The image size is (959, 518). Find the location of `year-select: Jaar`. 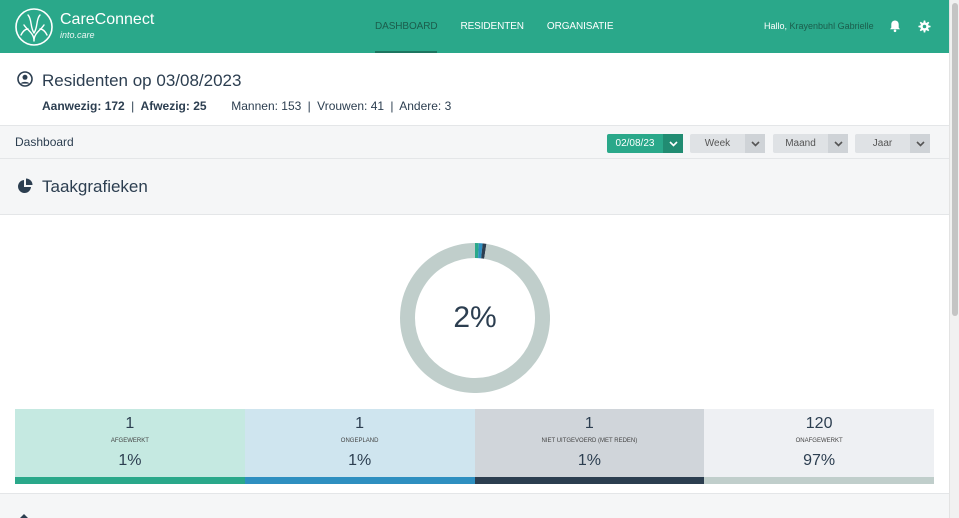

year-select: Jaar is located at coordinates (892, 143).